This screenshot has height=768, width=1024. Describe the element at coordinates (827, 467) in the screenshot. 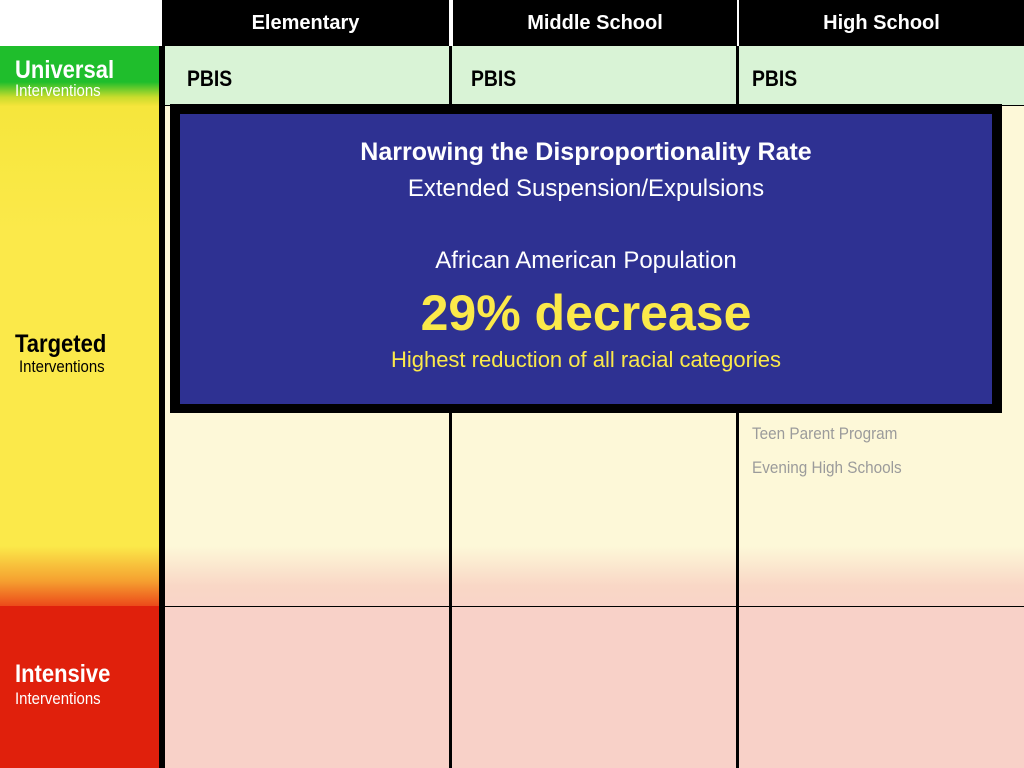

I see `targeted-high-item: Evening High Schools` at that location.